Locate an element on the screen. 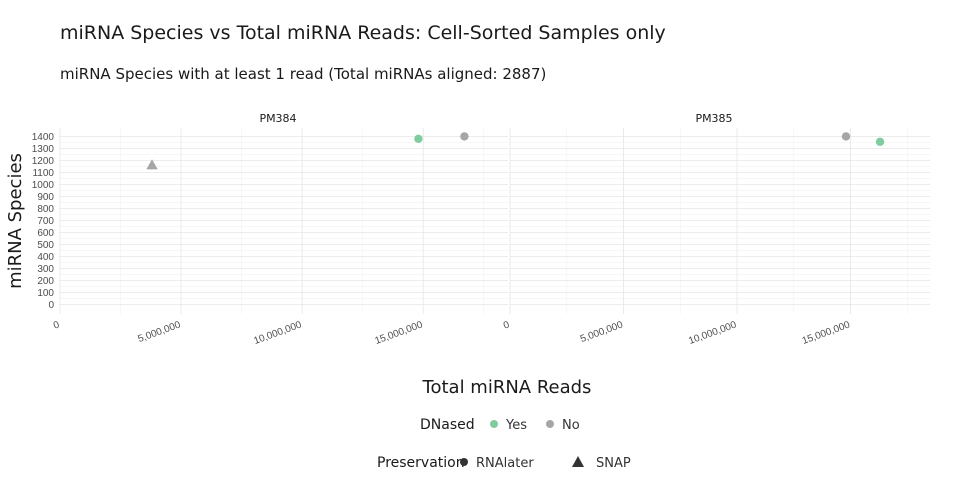  legend-preservation: Preservation RNAlater SNAP is located at coordinates (504, 463).